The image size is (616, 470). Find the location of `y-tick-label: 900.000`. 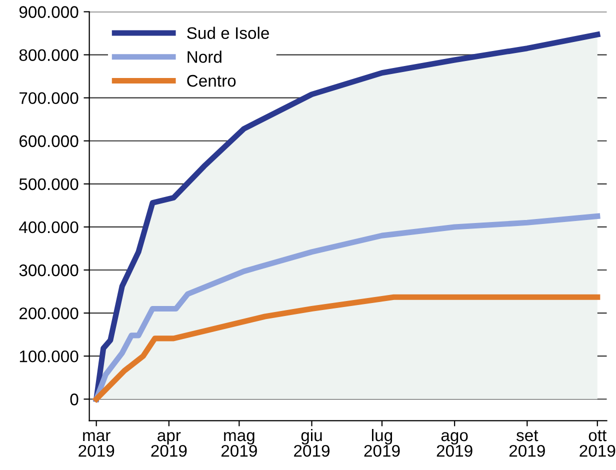

y-tick-label: 900.000 is located at coordinates (48, 12).